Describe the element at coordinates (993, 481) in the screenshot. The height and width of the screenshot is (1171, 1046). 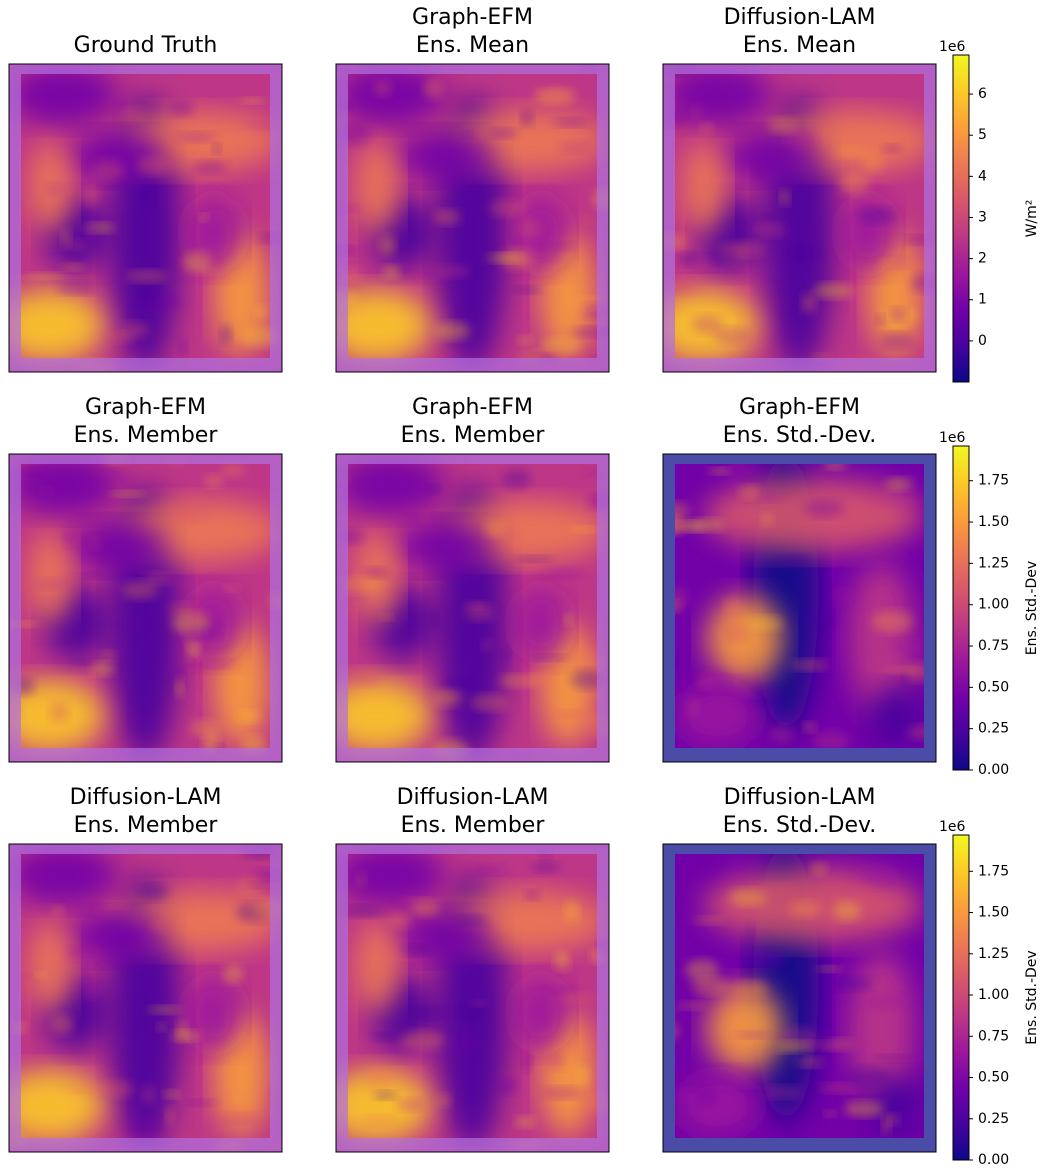
I see `colorbar-tick-label: 1.75` at that location.